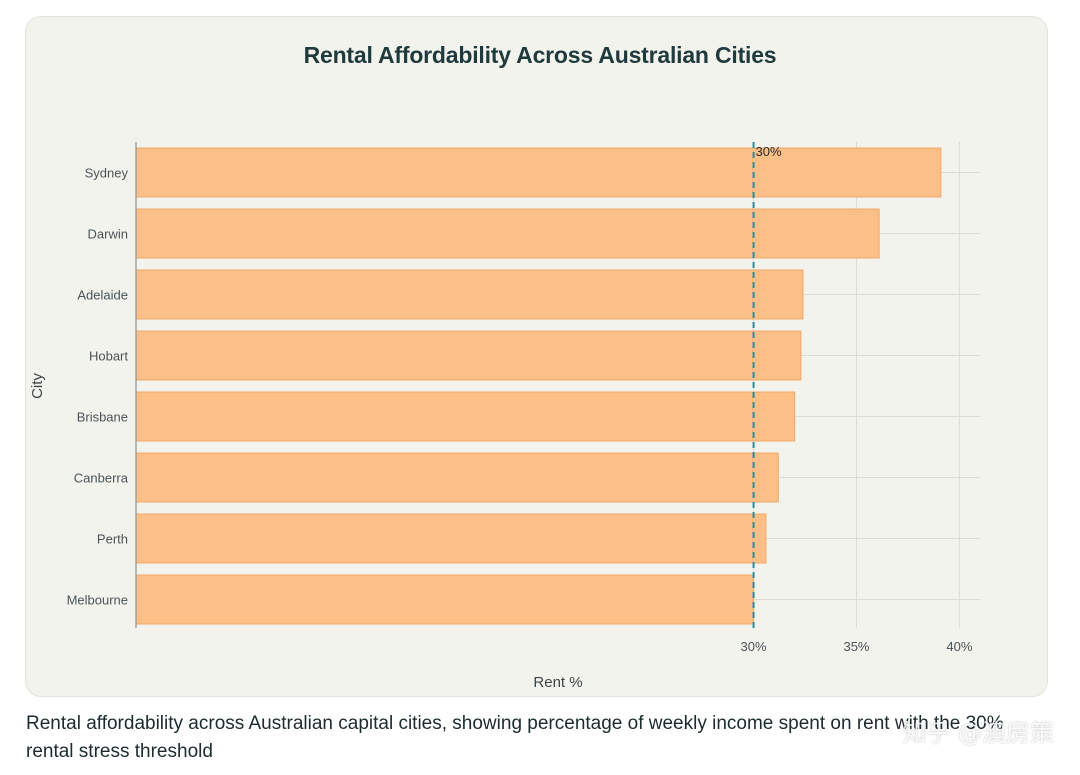  What do you see at coordinates (767, 385) in the screenshot?
I see `threshold: 30%` at bounding box center [767, 385].